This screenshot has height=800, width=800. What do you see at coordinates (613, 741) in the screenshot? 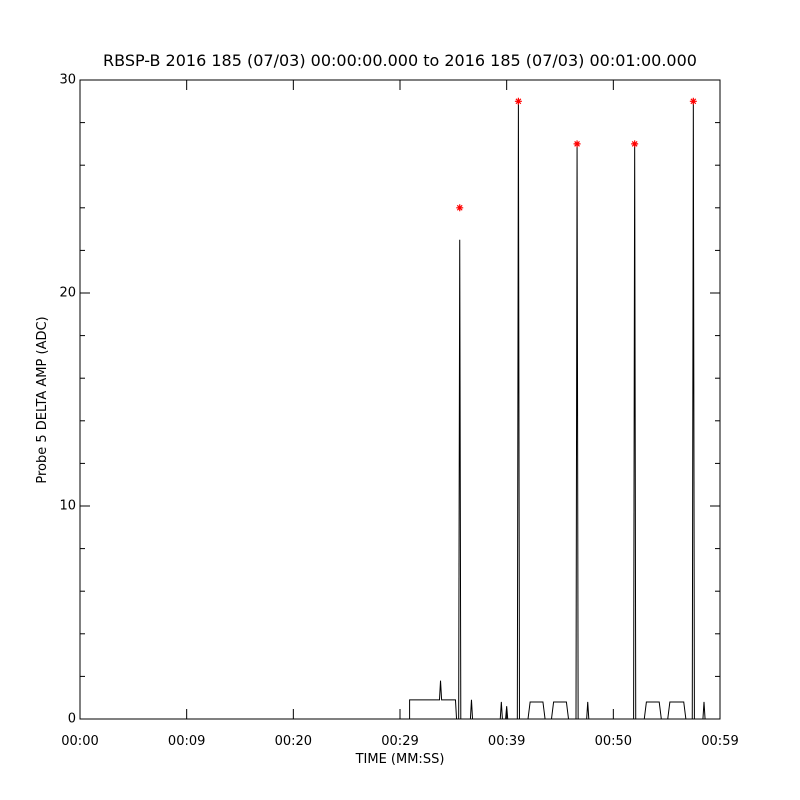
I see `x-tick-label: 00:50` at bounding box center [613, 741].